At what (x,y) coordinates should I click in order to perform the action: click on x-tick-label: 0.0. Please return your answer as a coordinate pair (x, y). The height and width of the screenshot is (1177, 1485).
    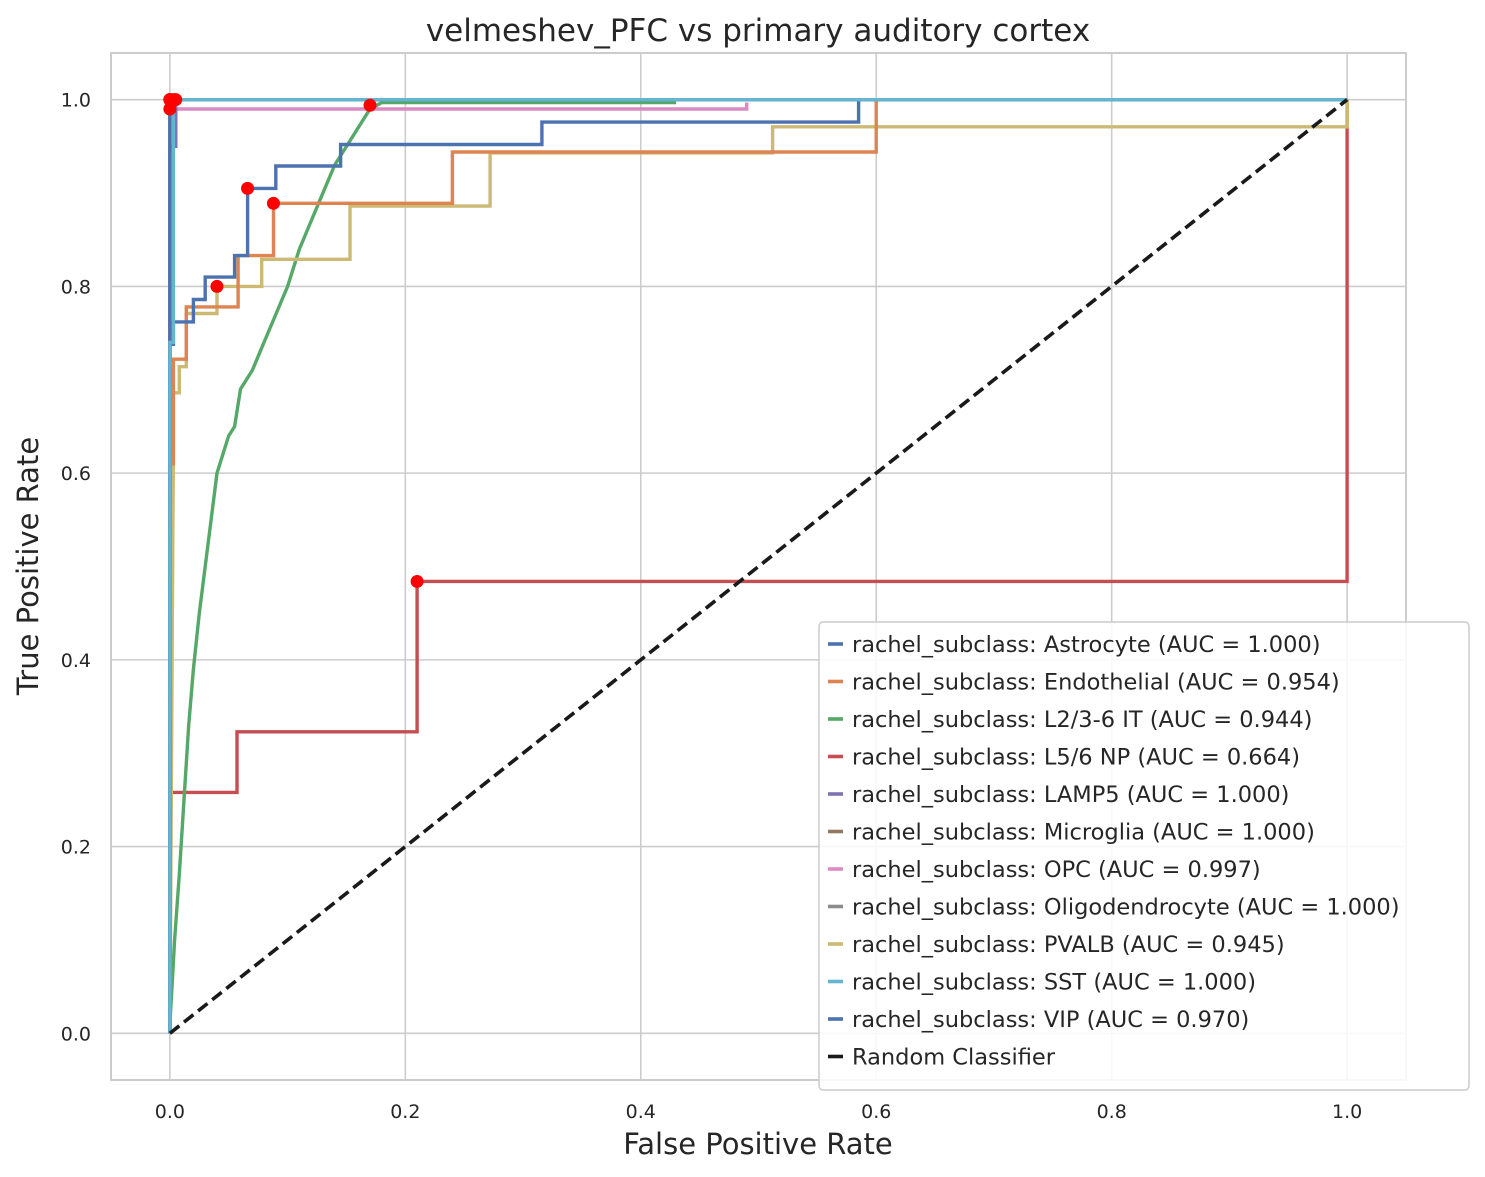
    Looking at the image, I should click on (170, 1112).